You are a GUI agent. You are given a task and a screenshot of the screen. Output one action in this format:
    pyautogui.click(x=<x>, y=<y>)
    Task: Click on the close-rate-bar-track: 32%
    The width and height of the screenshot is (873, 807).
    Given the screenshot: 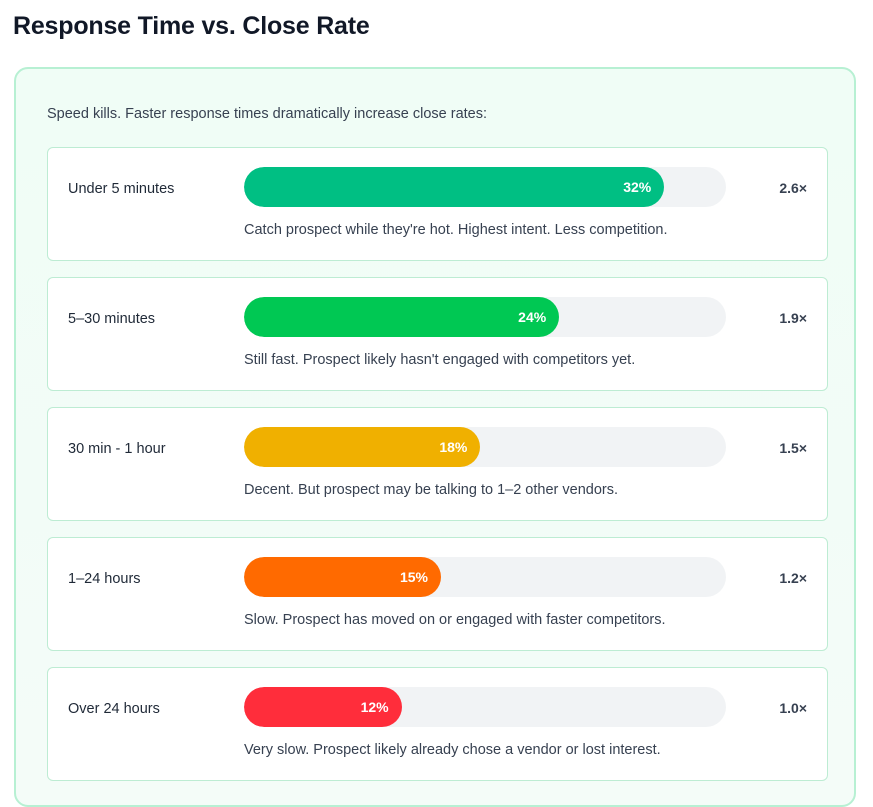 What is the action you would take?
    pyautogui.click(x=485, y=187)
    